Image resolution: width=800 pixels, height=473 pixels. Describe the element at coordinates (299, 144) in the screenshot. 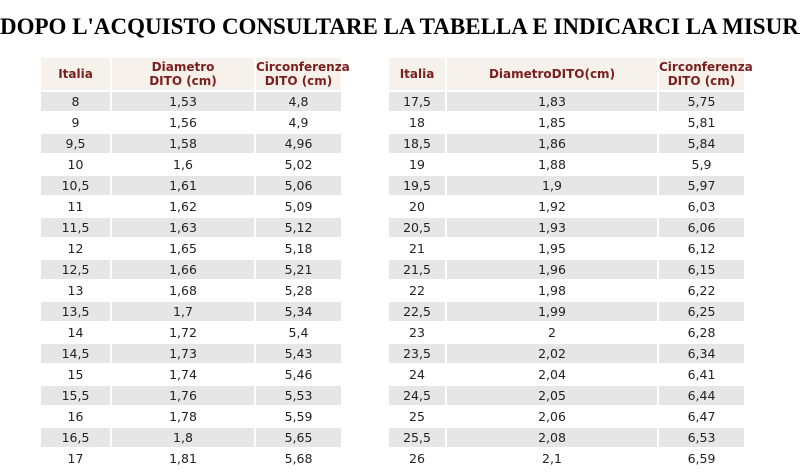

I see `table-cell: 4,96` at that location.